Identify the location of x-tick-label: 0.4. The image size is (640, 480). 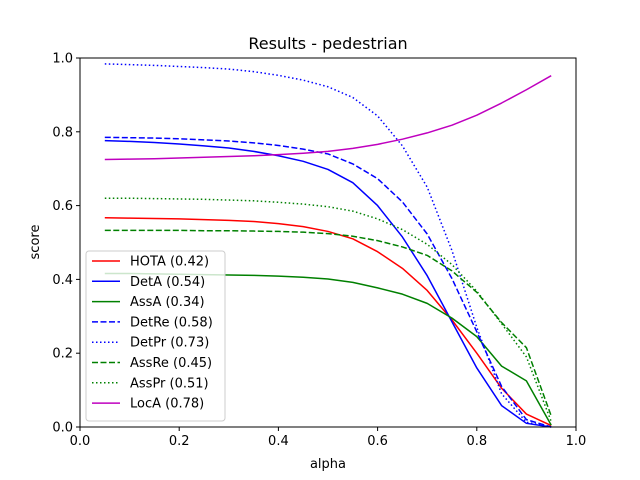
(278, 441).